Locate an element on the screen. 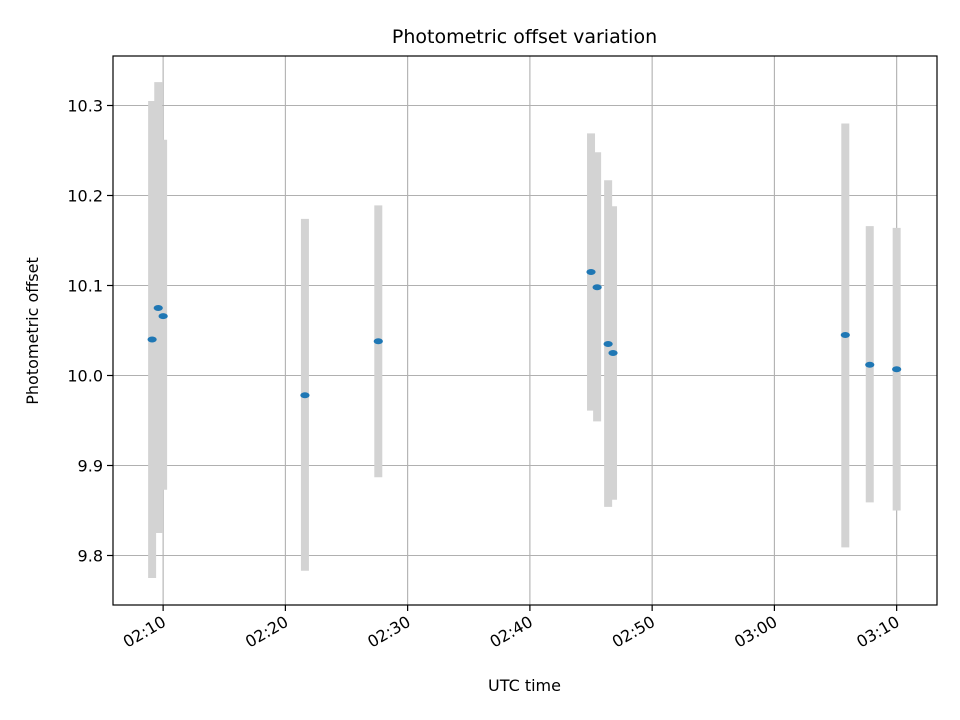 The width and height of the screenshot is (960, 720). chart-title: Photometric offset variation is located at coordinates (524, 37).